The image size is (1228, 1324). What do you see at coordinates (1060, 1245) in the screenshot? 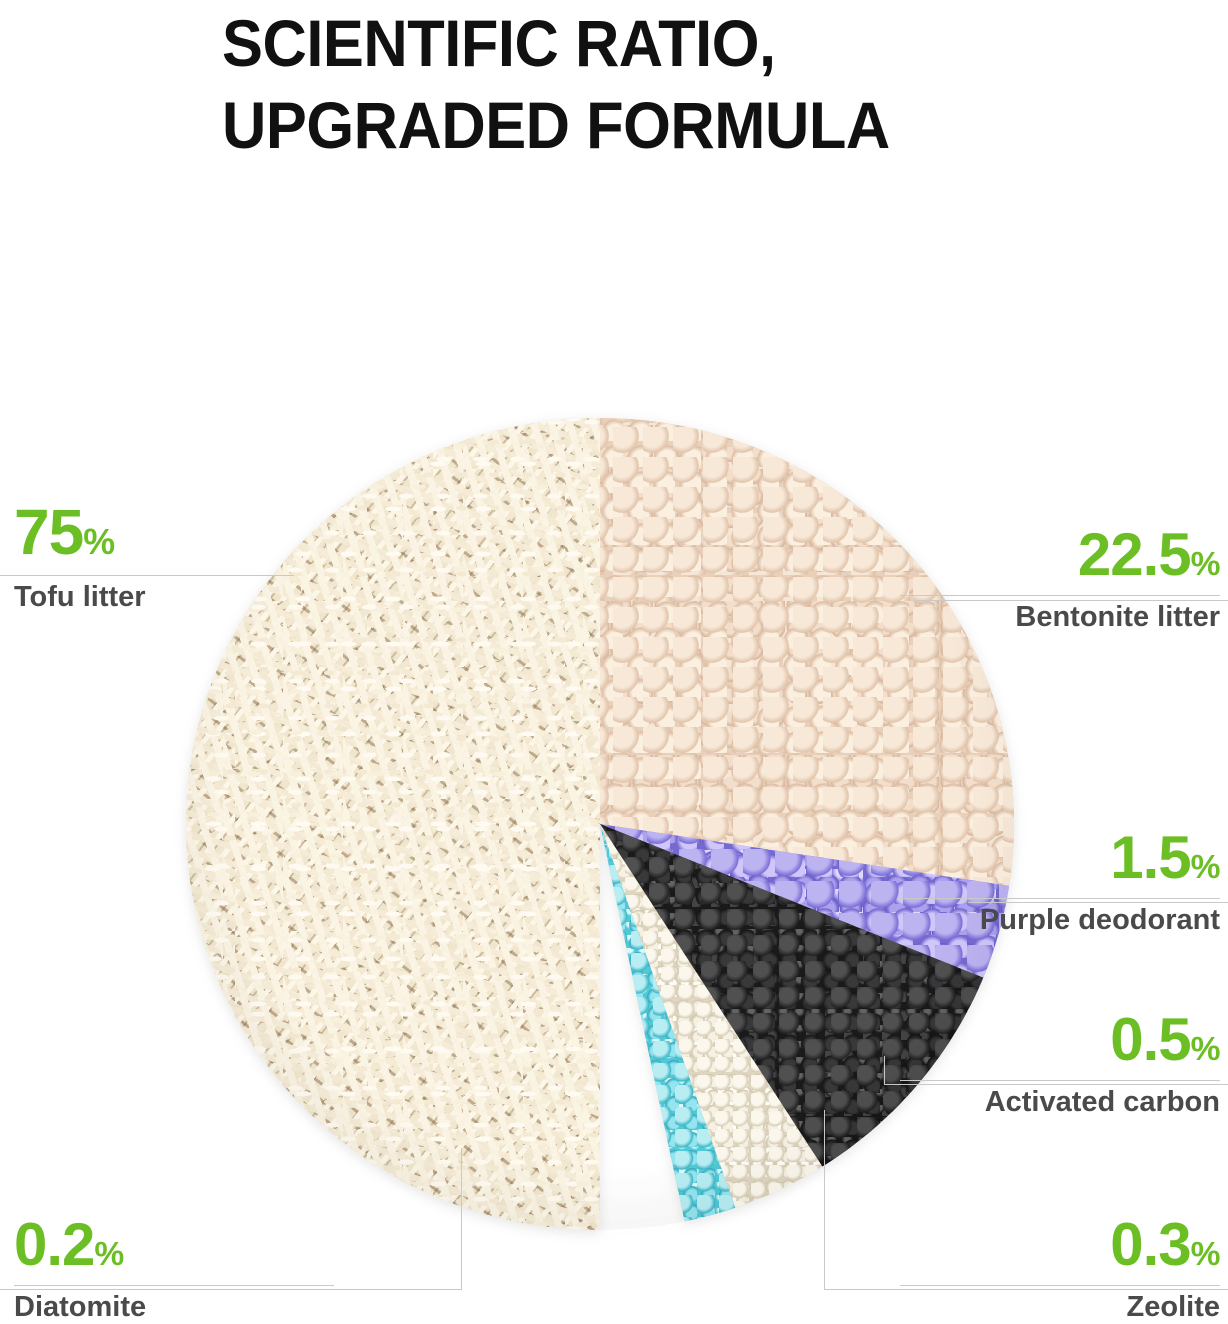
I see `callout-zeolite-percent: 0.3%` at bounding box center [1060, 1245].